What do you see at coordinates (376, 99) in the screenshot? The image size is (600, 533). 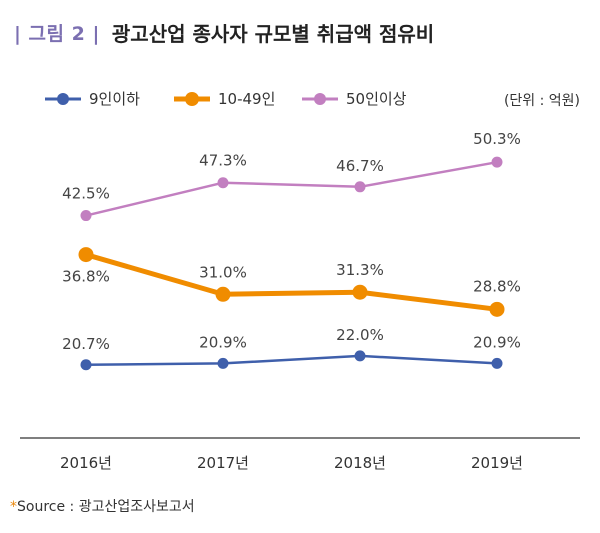 I see `legend-label: 50인이상` at bounding box center [376, 99].